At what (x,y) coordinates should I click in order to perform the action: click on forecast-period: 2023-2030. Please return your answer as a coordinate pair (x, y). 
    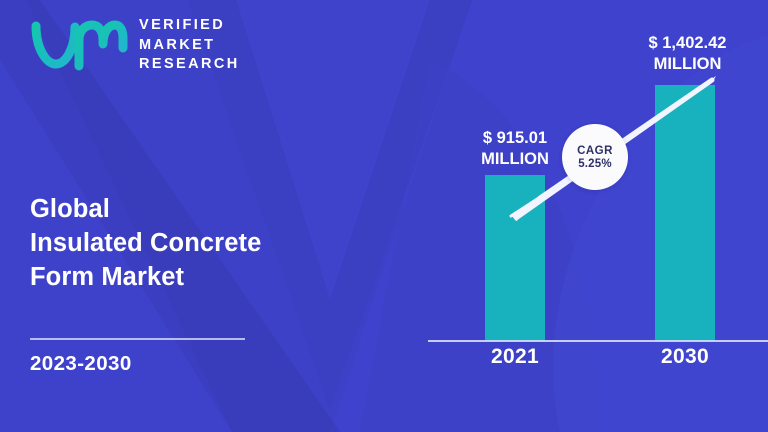
    Looking at the image, I should click on (81, 363).